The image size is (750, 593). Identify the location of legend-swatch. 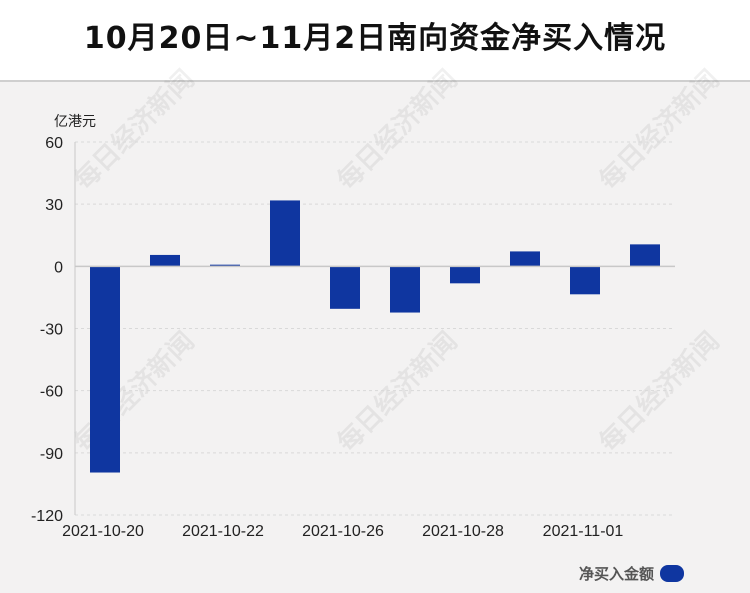
(672, 573).